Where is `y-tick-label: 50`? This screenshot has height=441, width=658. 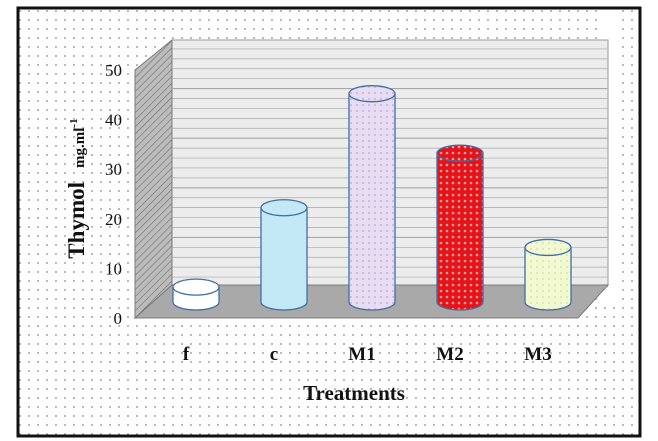 y-tick-label: 50 is located at coordinates (113, 70).